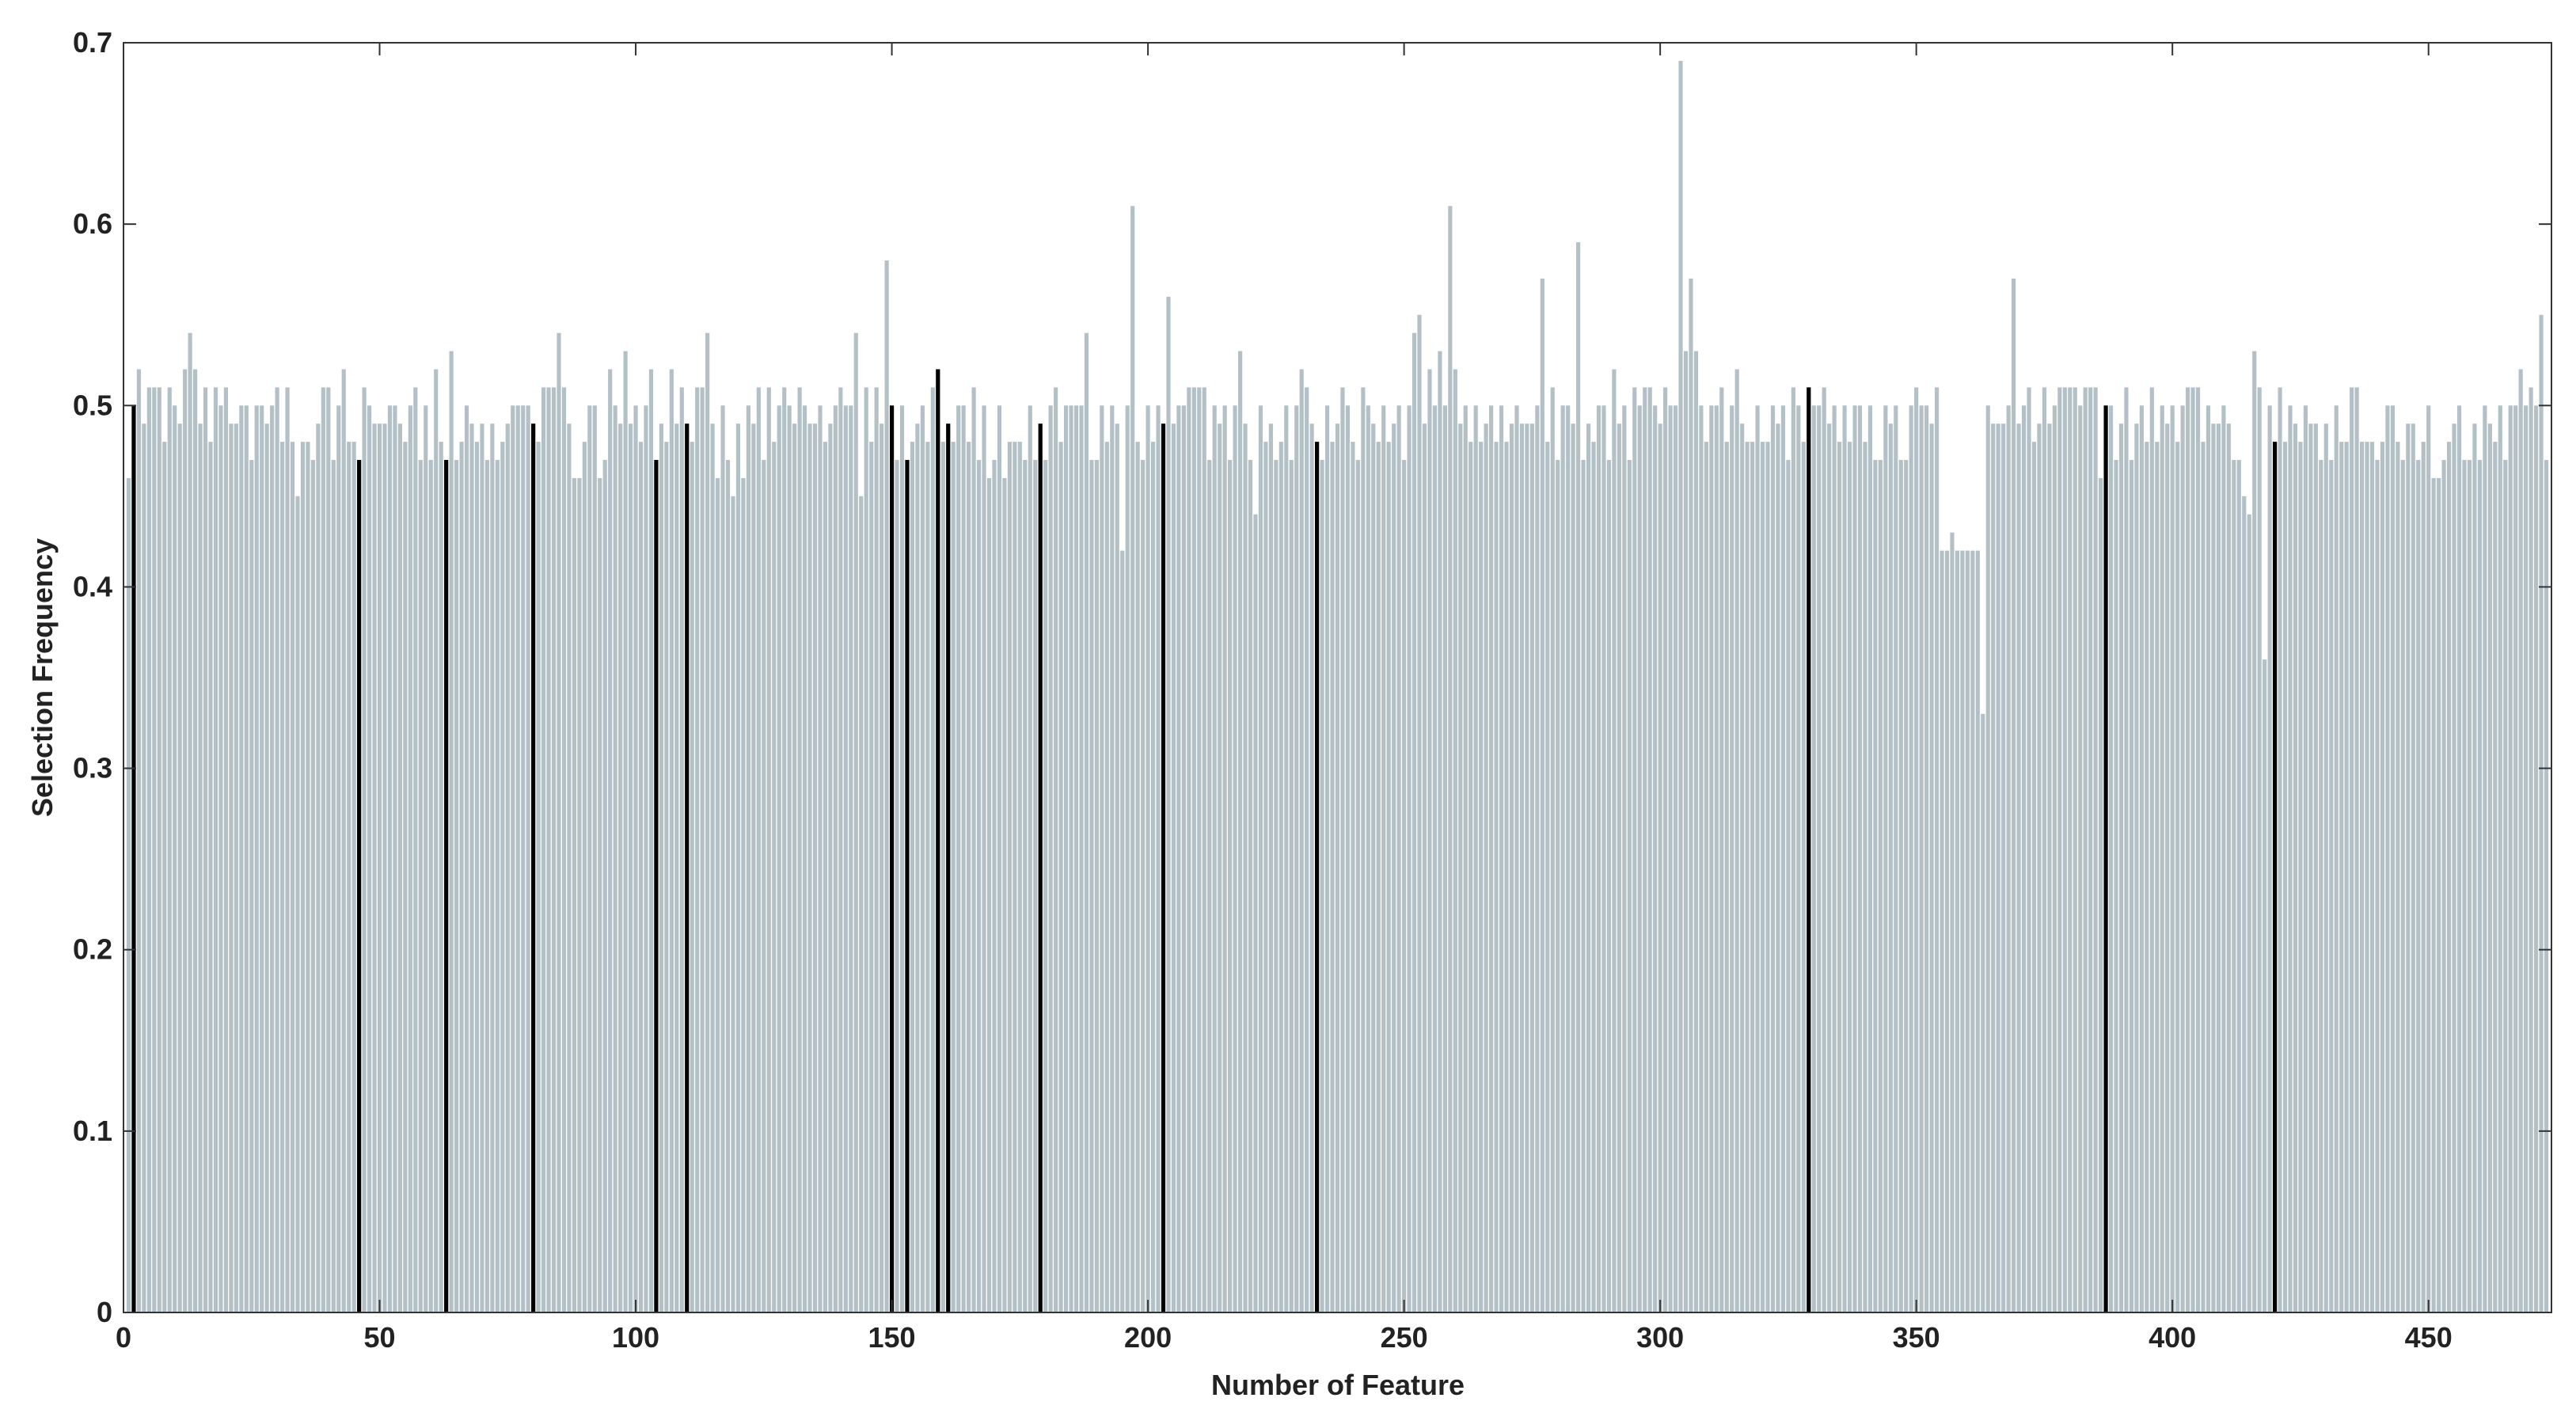 Image resolution: width=2576 pixels, height=1413 pixels. I want to click on x-axis-label: Number of Feature, so click(1338, 1385).